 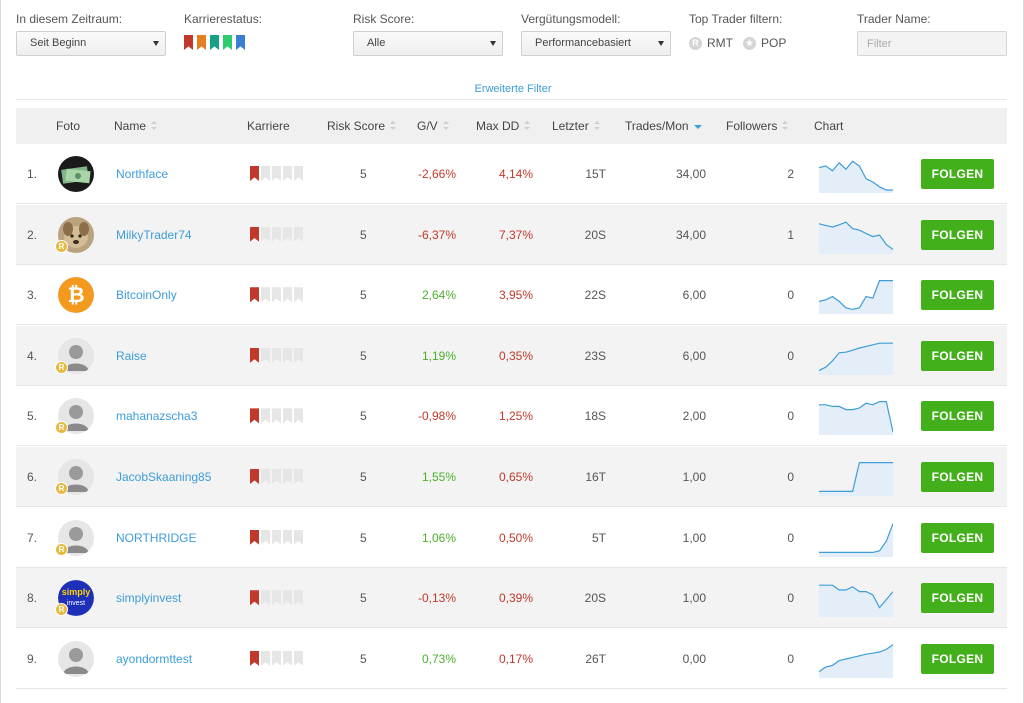 What do you see at coordinates (428, 43) in the screenshot?
I see `risk-select: Alle` at bounding box center [428, 43].